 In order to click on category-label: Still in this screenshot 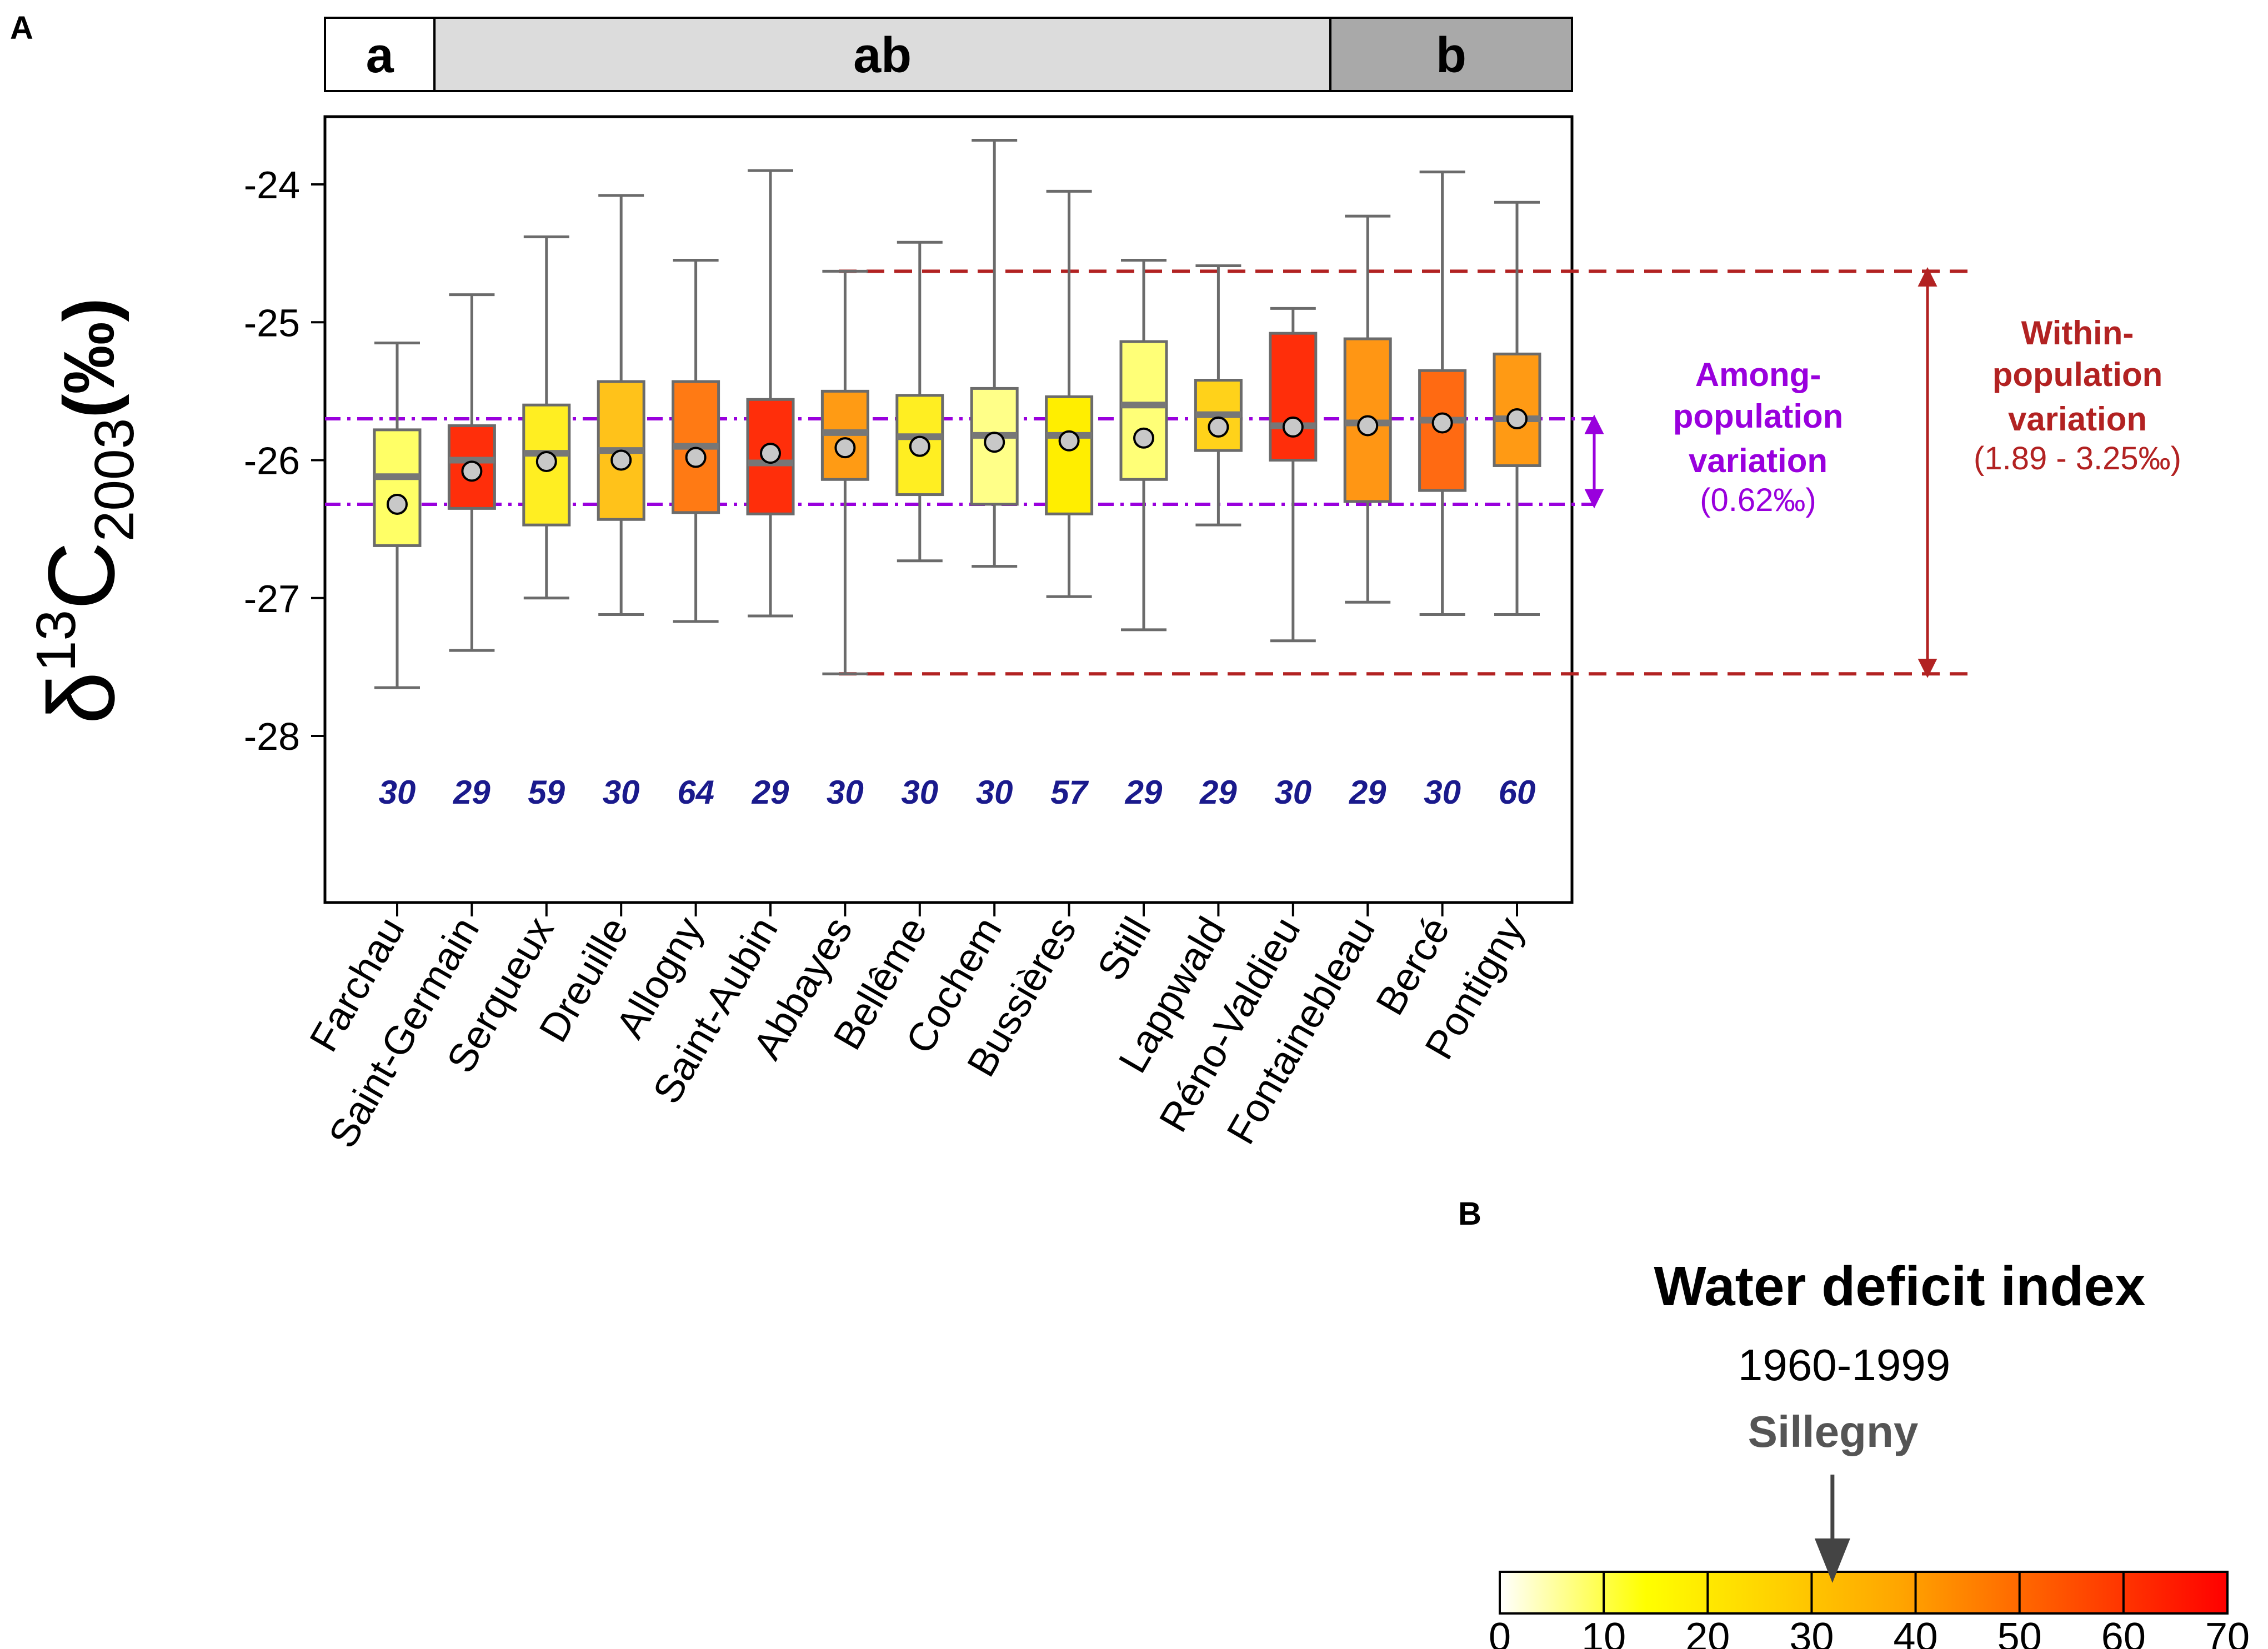, I will do `click(1124, 949)`.